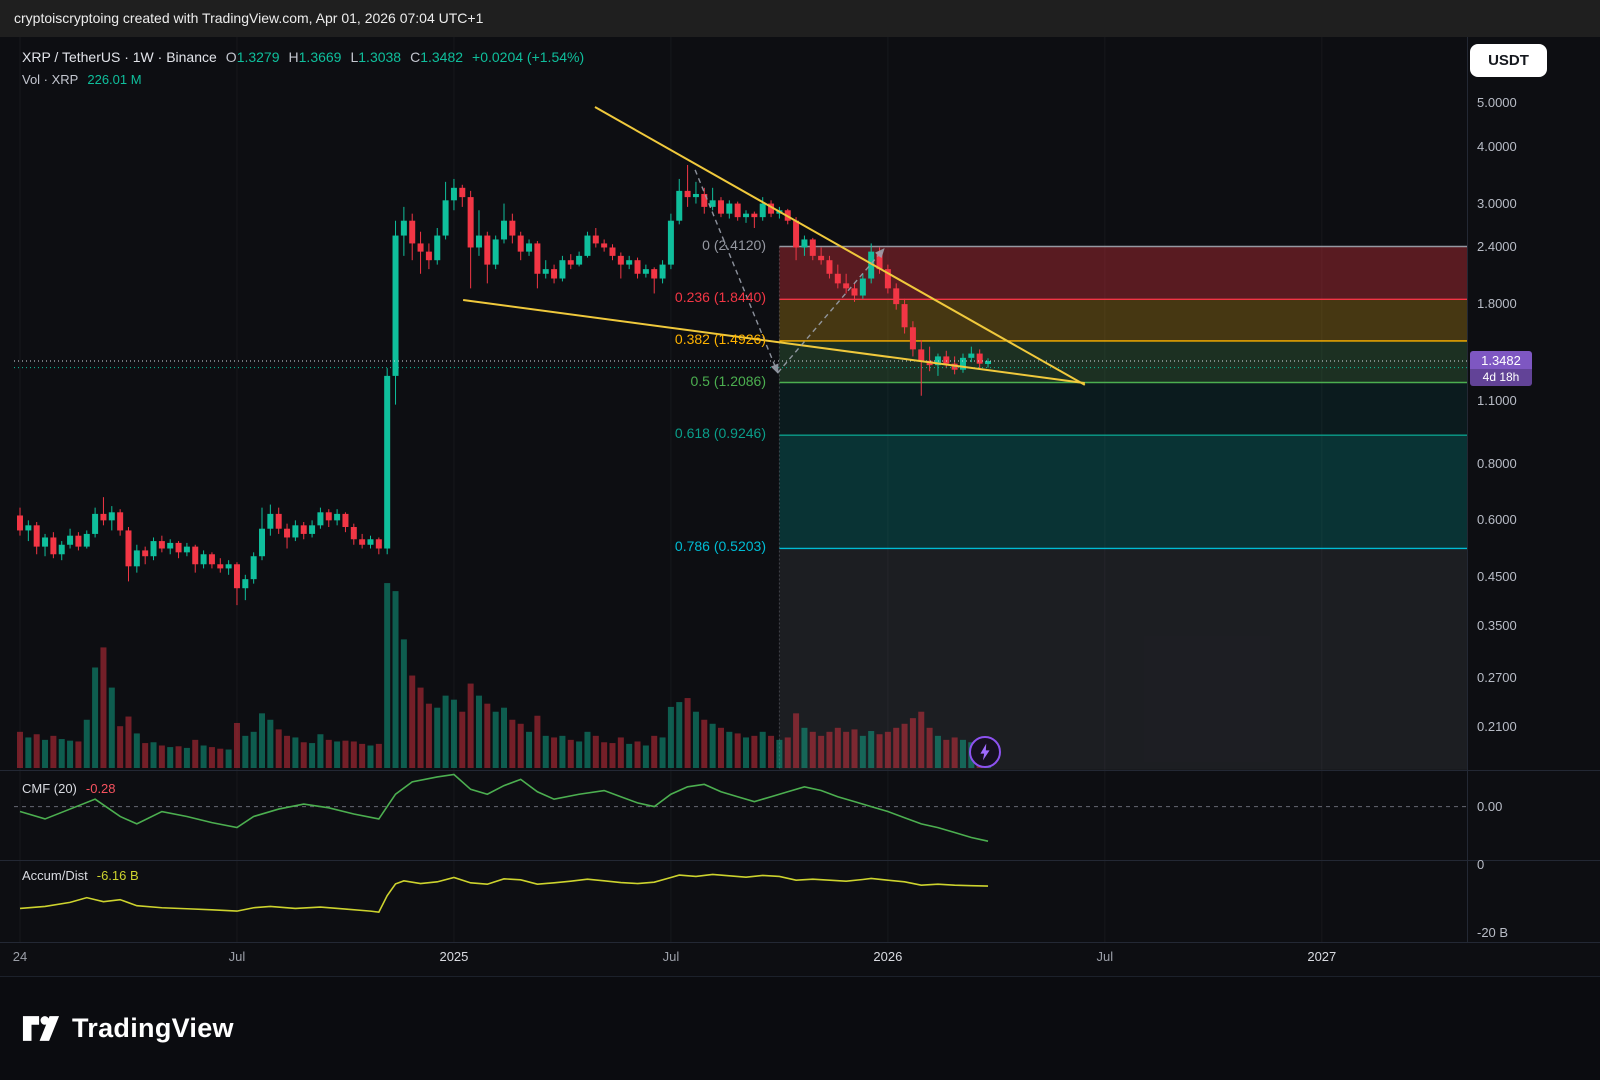  I want to click on cmf-value: -0.28, so click(100, 788).